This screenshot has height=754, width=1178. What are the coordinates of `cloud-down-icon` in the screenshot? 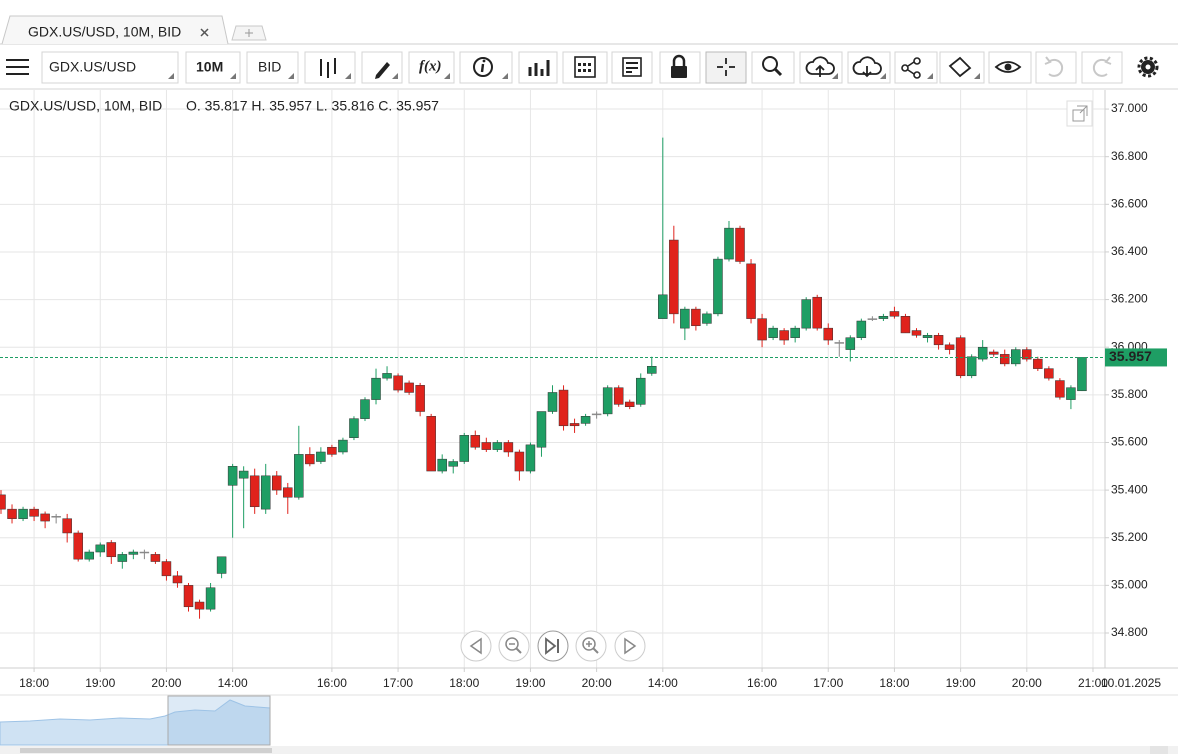 It's located at (867, 72).